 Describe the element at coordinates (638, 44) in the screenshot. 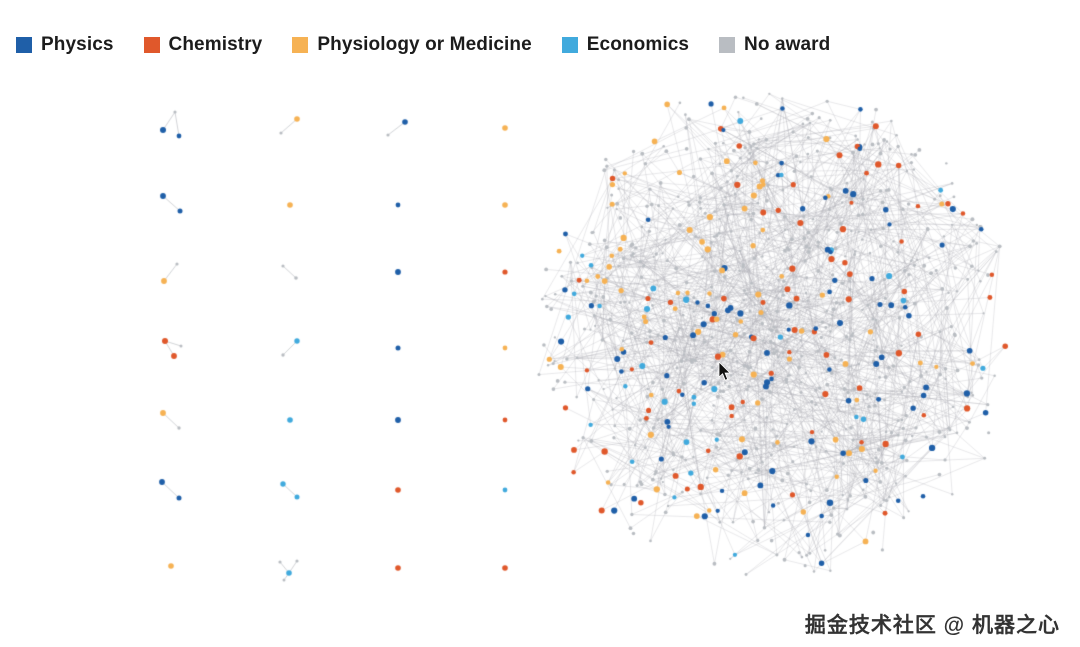

I see `legend-label: Economics` at that location.